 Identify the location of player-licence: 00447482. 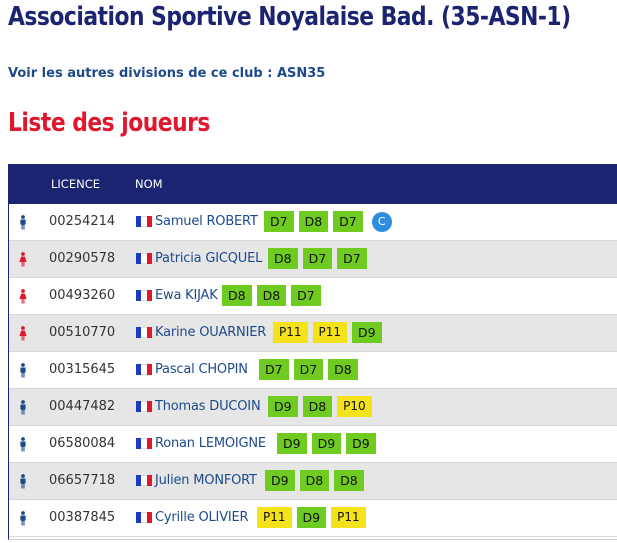
(82, 406).